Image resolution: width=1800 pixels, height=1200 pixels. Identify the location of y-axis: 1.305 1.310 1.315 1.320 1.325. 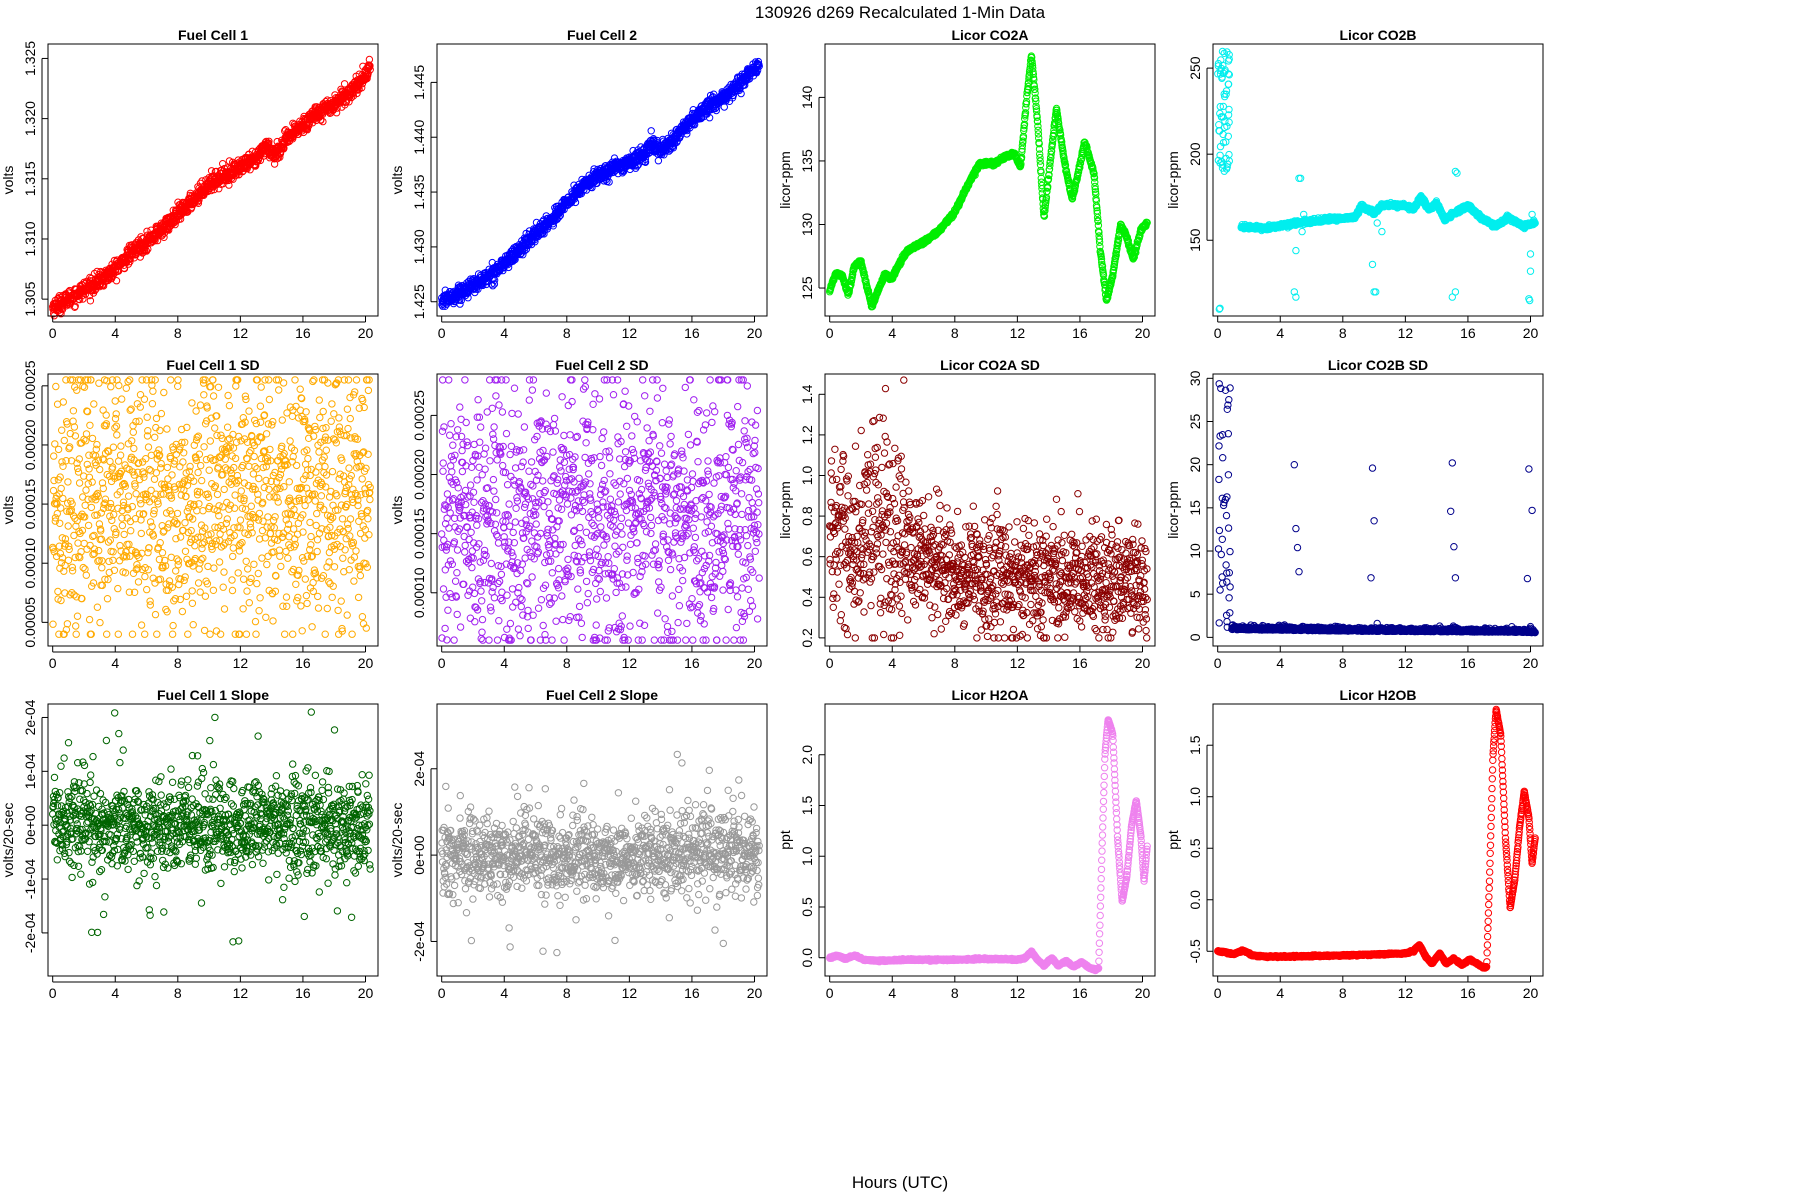
(35, 179).